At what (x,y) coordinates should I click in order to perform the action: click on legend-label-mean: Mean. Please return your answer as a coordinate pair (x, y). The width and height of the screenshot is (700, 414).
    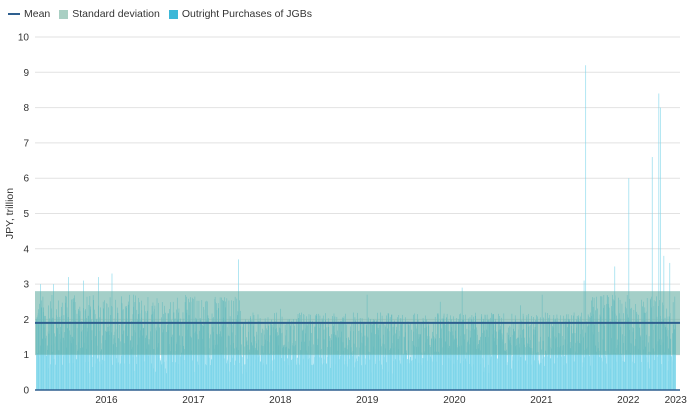
    Looking at the image, I should click on (37, 14).